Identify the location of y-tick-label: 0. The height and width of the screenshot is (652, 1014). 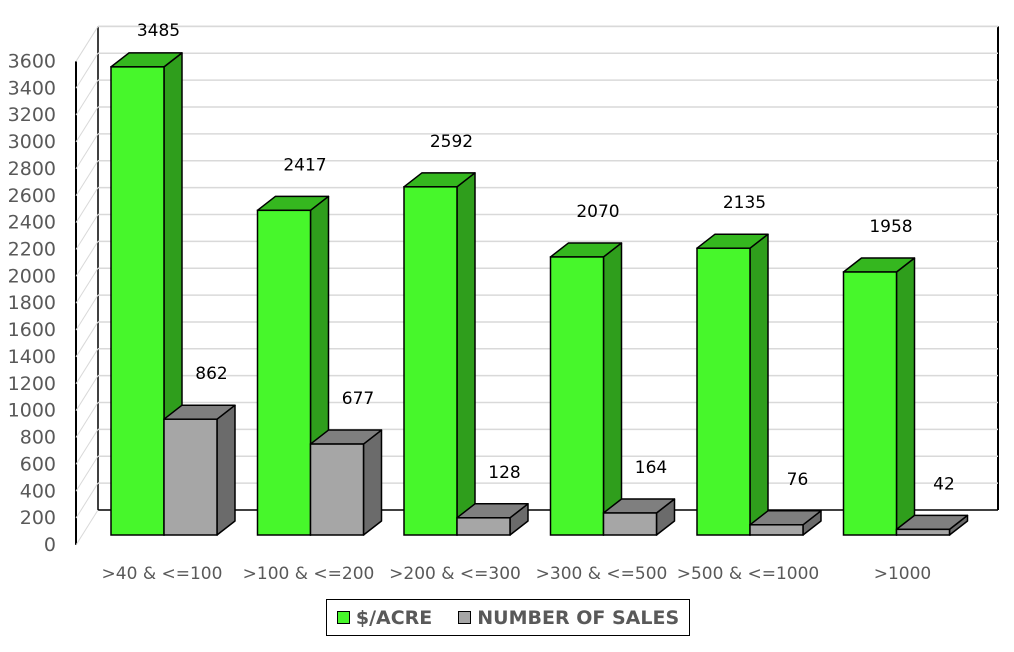
(50, 545).